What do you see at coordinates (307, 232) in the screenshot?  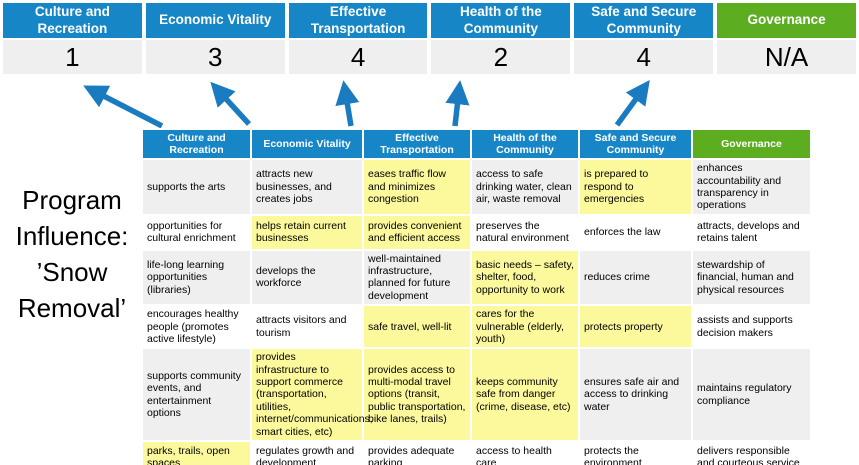 I see `matrix-cell-highlighted: helps retain current businesses` at bounding box center [307, 232].